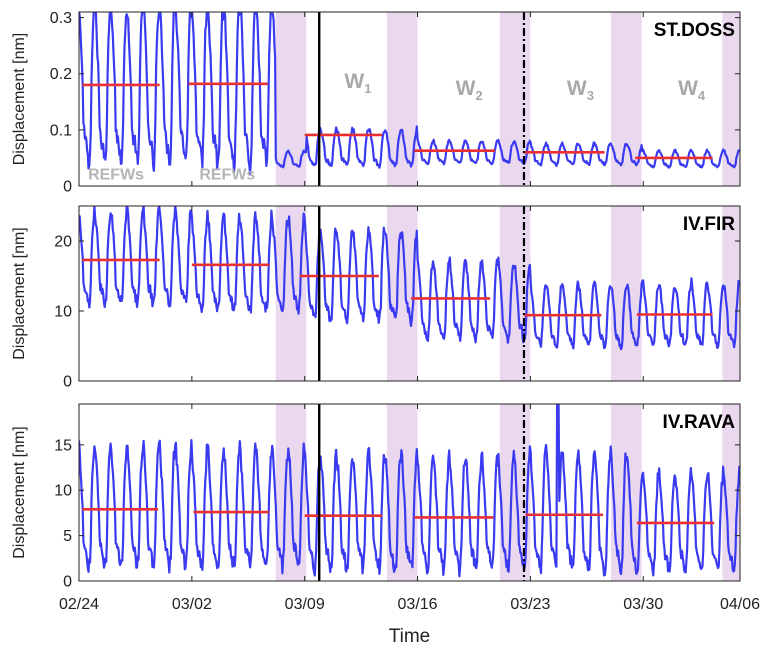  What do you see at coordinates (79, 604) in the screenshot?
I see `x-tick-label: 02/24` at bounding box center [79, 604].